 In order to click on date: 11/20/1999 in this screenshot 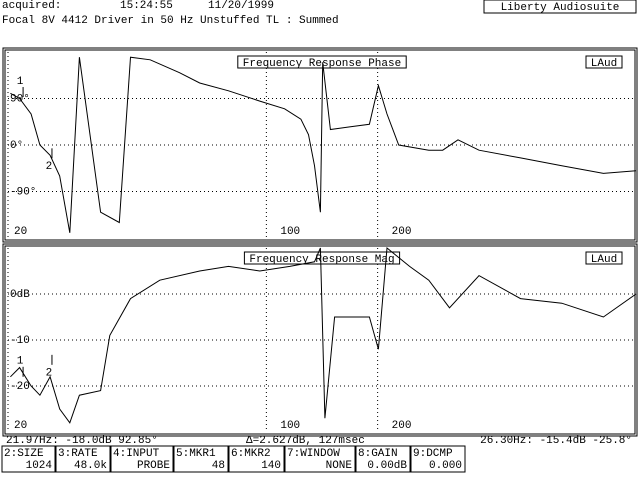, I will do `click(241, 6)`.